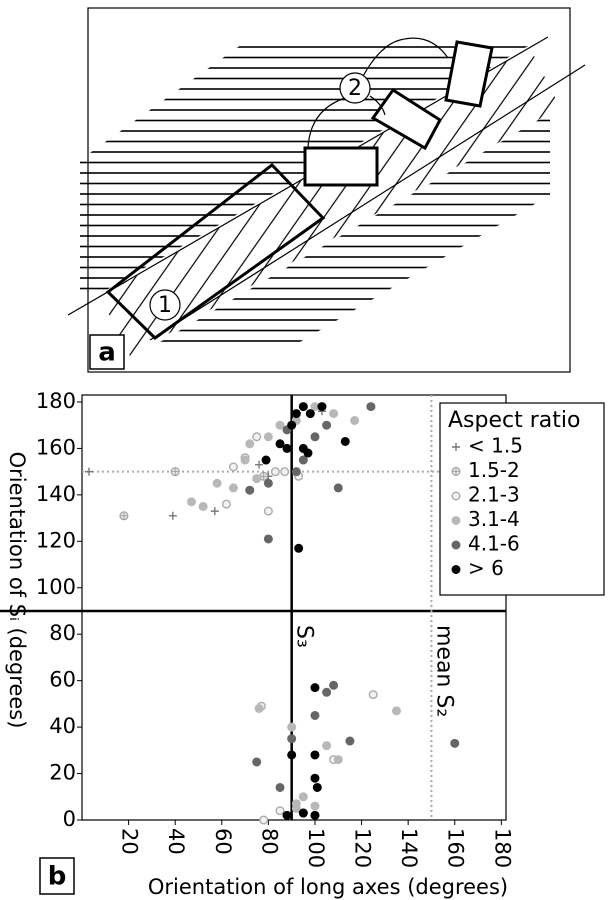 The height and width of the screenshot is (900, 608). I want to click on legend-entry: 4.1-6, so click(485, 544).